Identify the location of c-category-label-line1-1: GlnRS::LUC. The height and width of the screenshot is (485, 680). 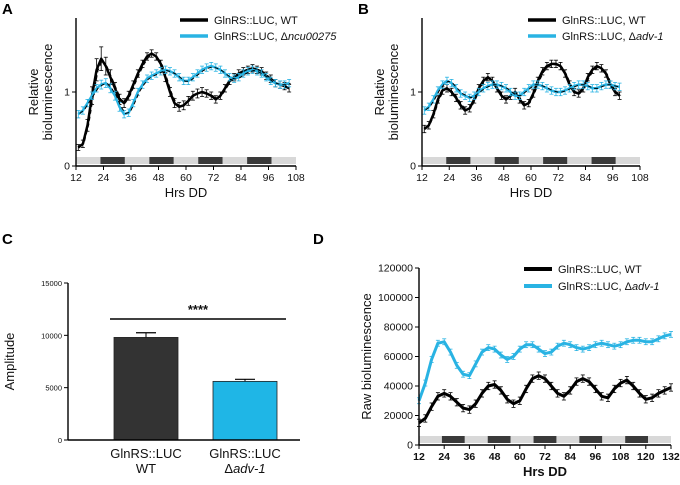
(245, 453).